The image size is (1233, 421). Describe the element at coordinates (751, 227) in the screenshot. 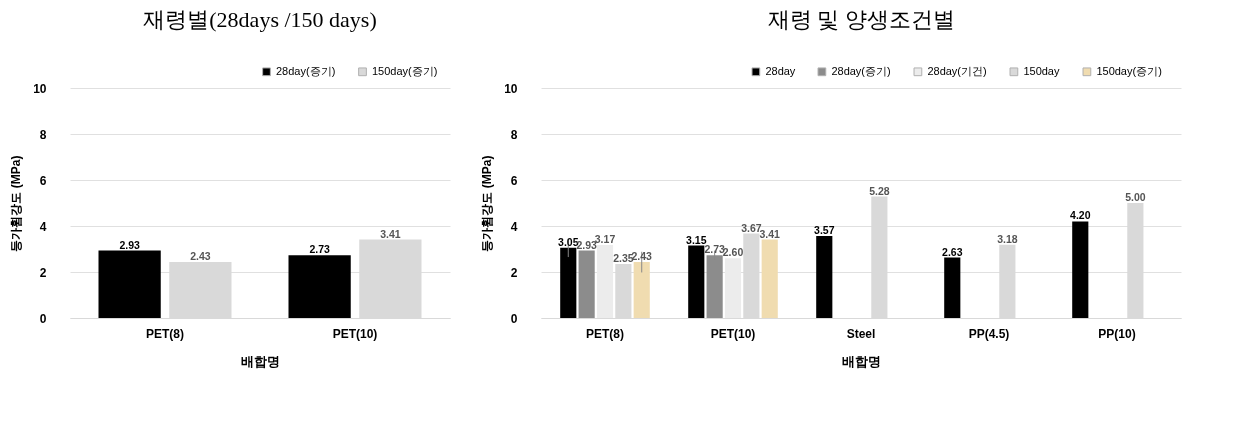

I see `data-label: 3.67` at that location.